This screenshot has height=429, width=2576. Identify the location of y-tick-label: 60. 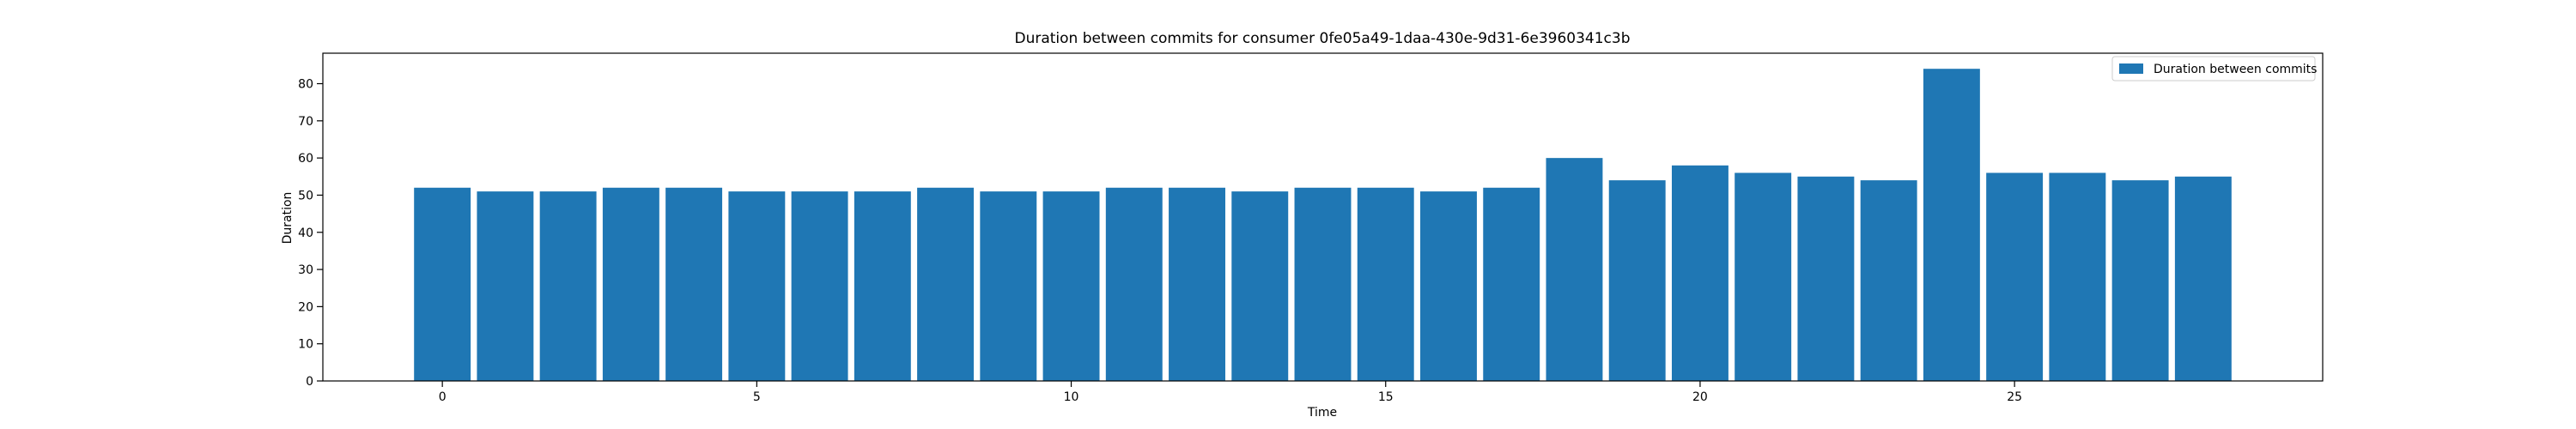
(305, 159).